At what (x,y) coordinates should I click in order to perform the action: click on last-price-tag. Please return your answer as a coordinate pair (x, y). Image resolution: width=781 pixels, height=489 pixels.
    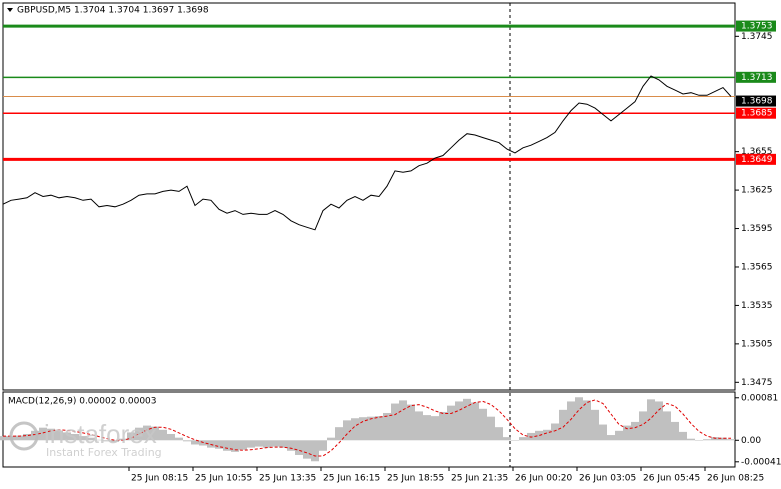
    Looking at the image, I should click on (756, 101).